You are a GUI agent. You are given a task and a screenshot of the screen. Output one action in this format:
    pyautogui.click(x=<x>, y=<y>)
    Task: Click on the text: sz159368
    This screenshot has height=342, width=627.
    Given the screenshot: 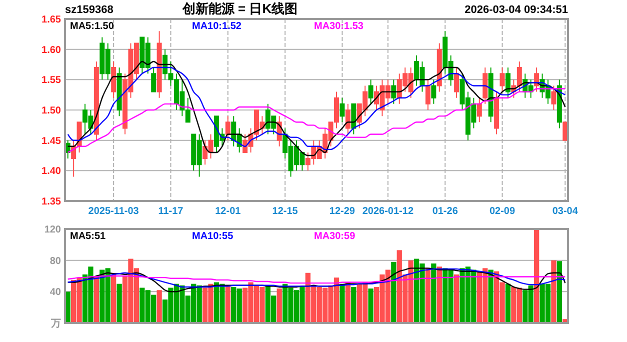 What is the action you would take?
    pyautogui.click(x=89, y=10)
    